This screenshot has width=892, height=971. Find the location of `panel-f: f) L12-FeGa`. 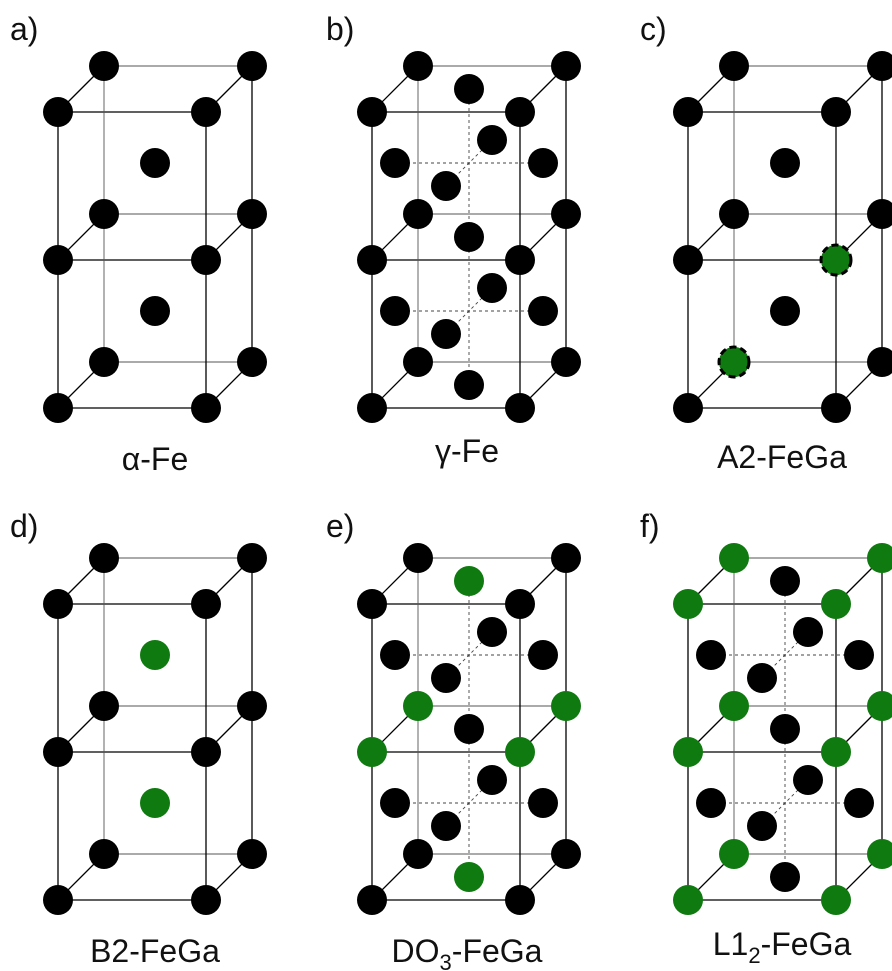

panel-f: f) L12-FeGa is located at coordinates (766, 738).